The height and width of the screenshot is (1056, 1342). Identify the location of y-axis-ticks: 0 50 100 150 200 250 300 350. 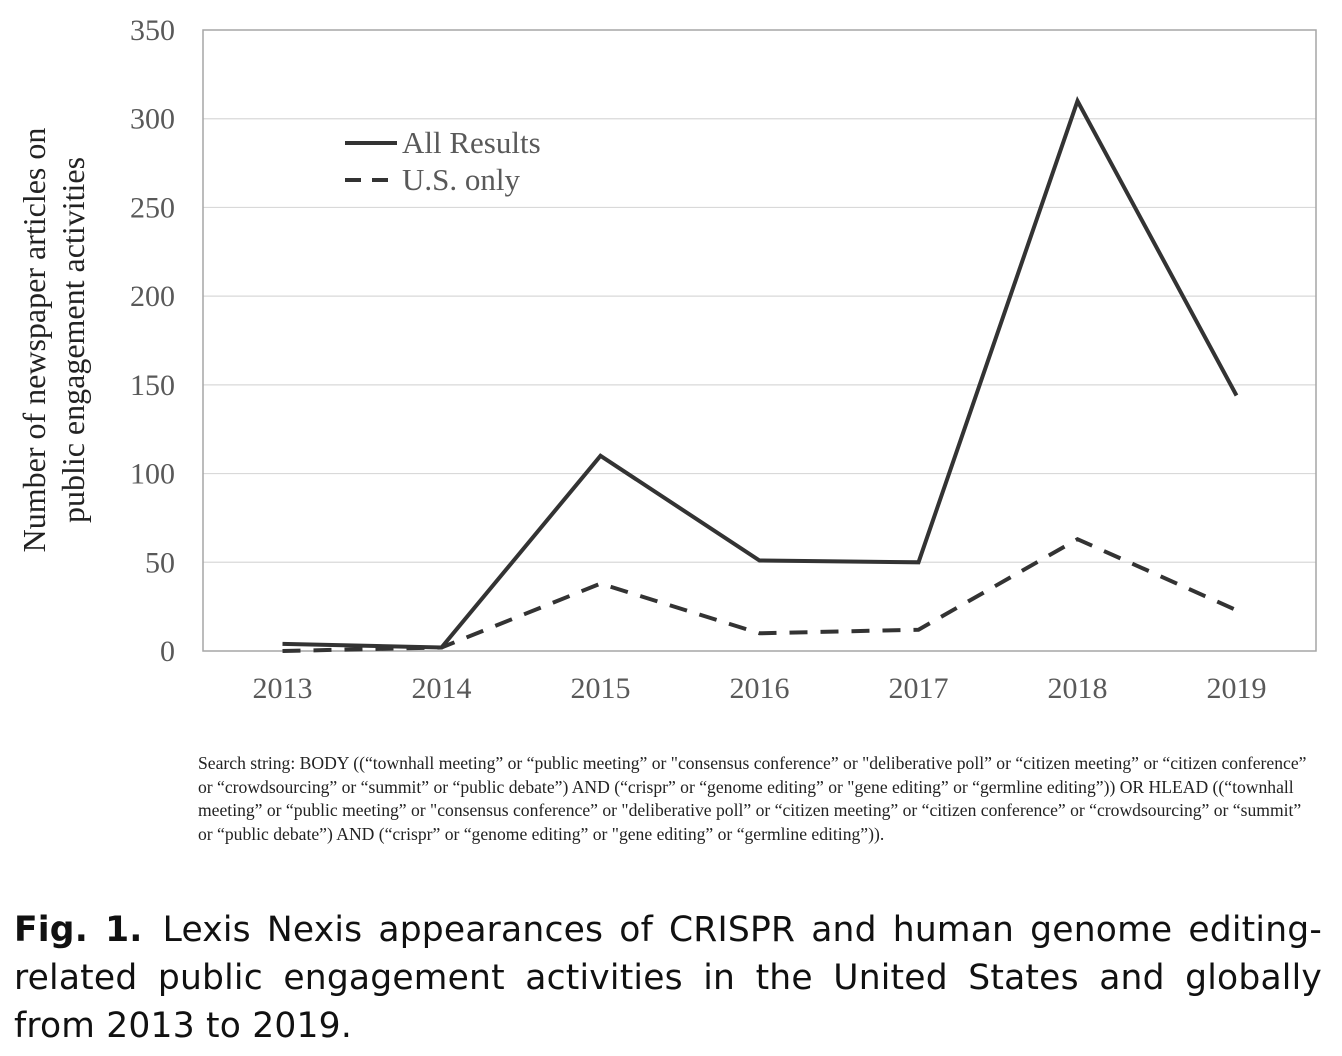
(152, 341).